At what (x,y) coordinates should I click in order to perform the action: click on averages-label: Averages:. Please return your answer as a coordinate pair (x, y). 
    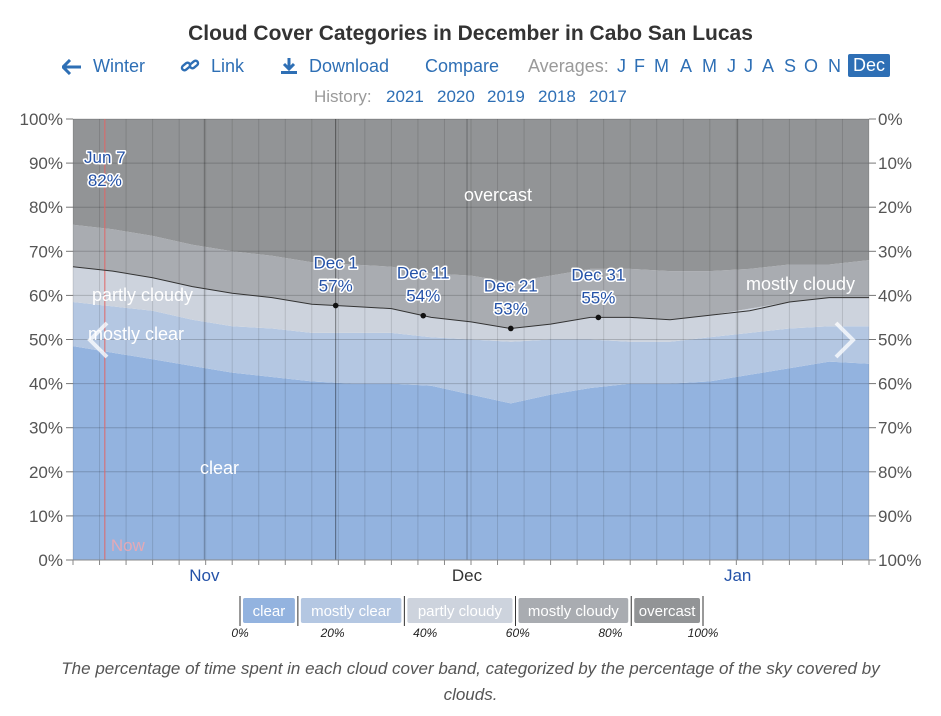
    Looking at the image, I should click on (568, 66).